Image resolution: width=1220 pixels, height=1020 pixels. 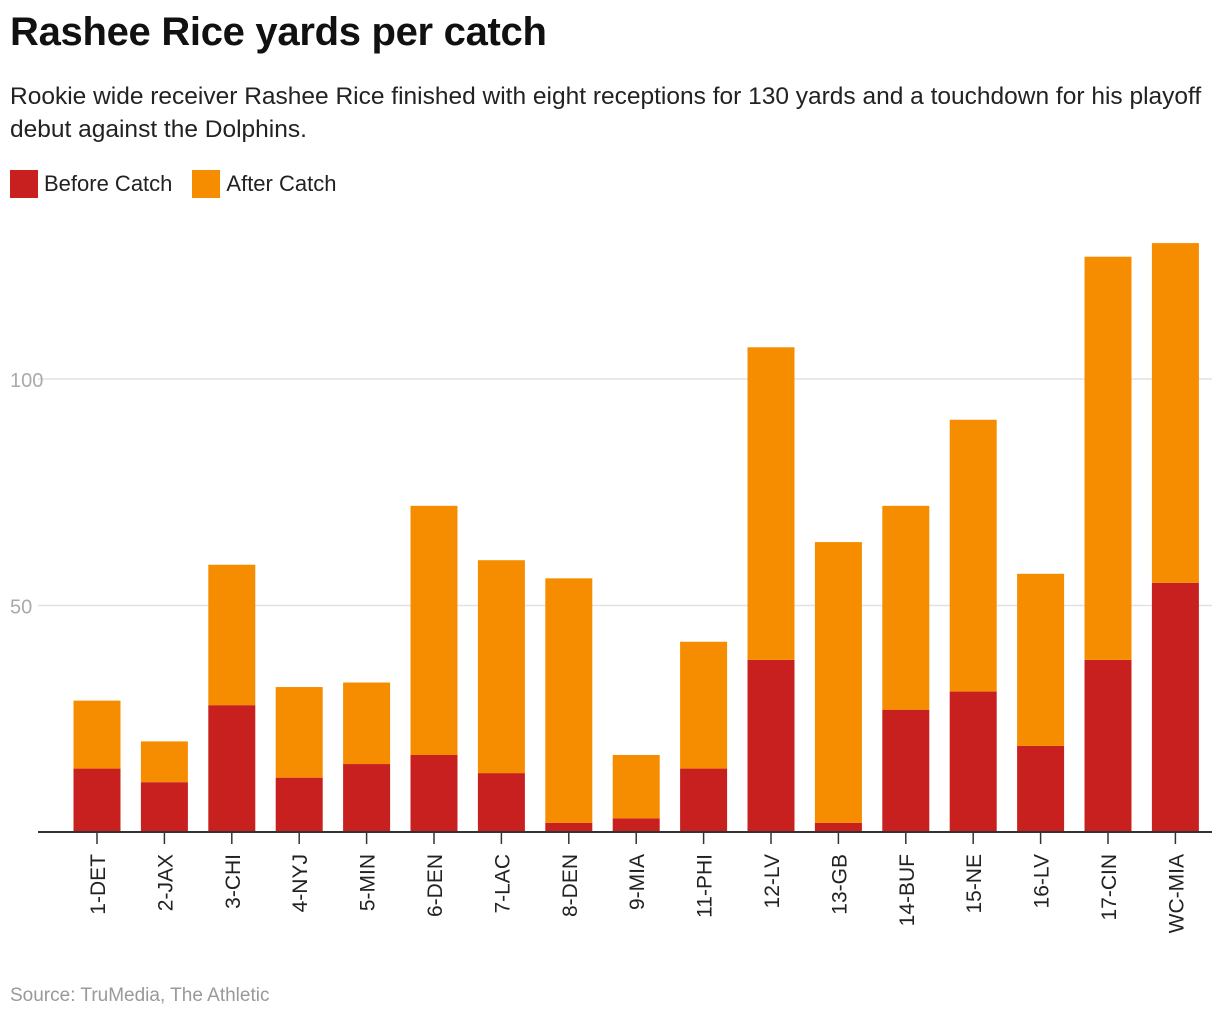 I want to click on bar-after-catch-6-den, so click(x=434, y=630).